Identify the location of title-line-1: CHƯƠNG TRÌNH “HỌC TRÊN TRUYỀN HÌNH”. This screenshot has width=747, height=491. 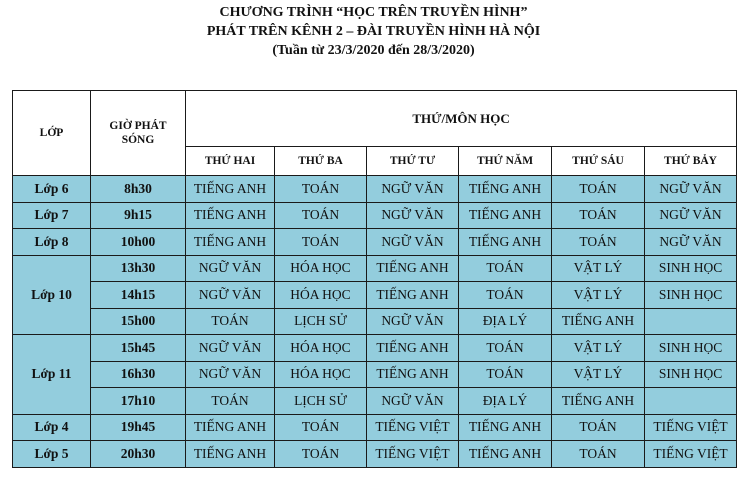
(373, 12).